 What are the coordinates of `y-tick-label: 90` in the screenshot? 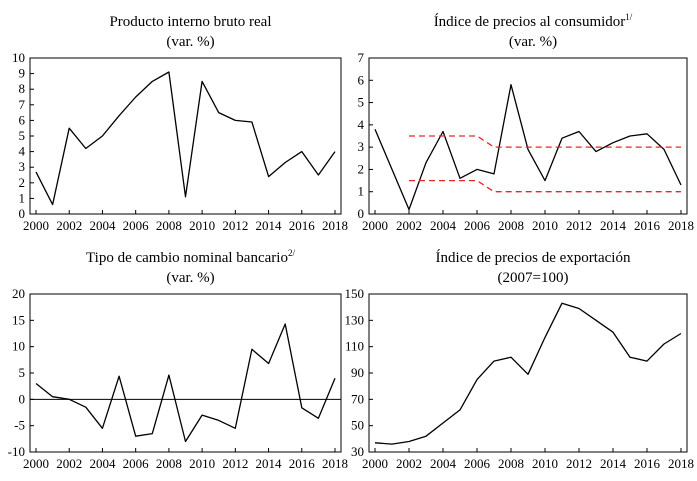 It's located at (357, 372).